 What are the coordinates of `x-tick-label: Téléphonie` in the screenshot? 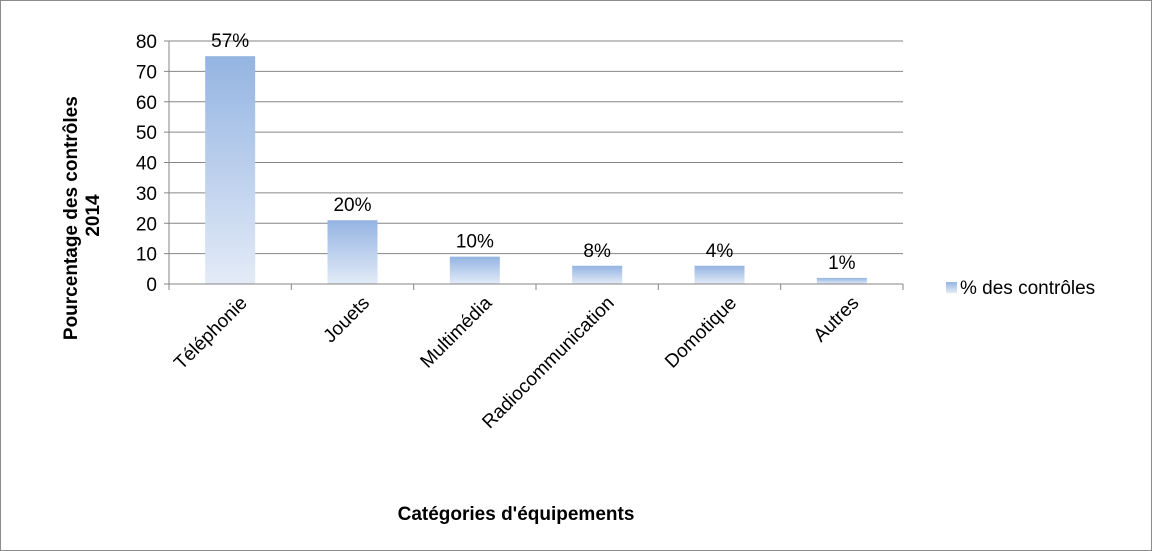 It's located at (210, 333).